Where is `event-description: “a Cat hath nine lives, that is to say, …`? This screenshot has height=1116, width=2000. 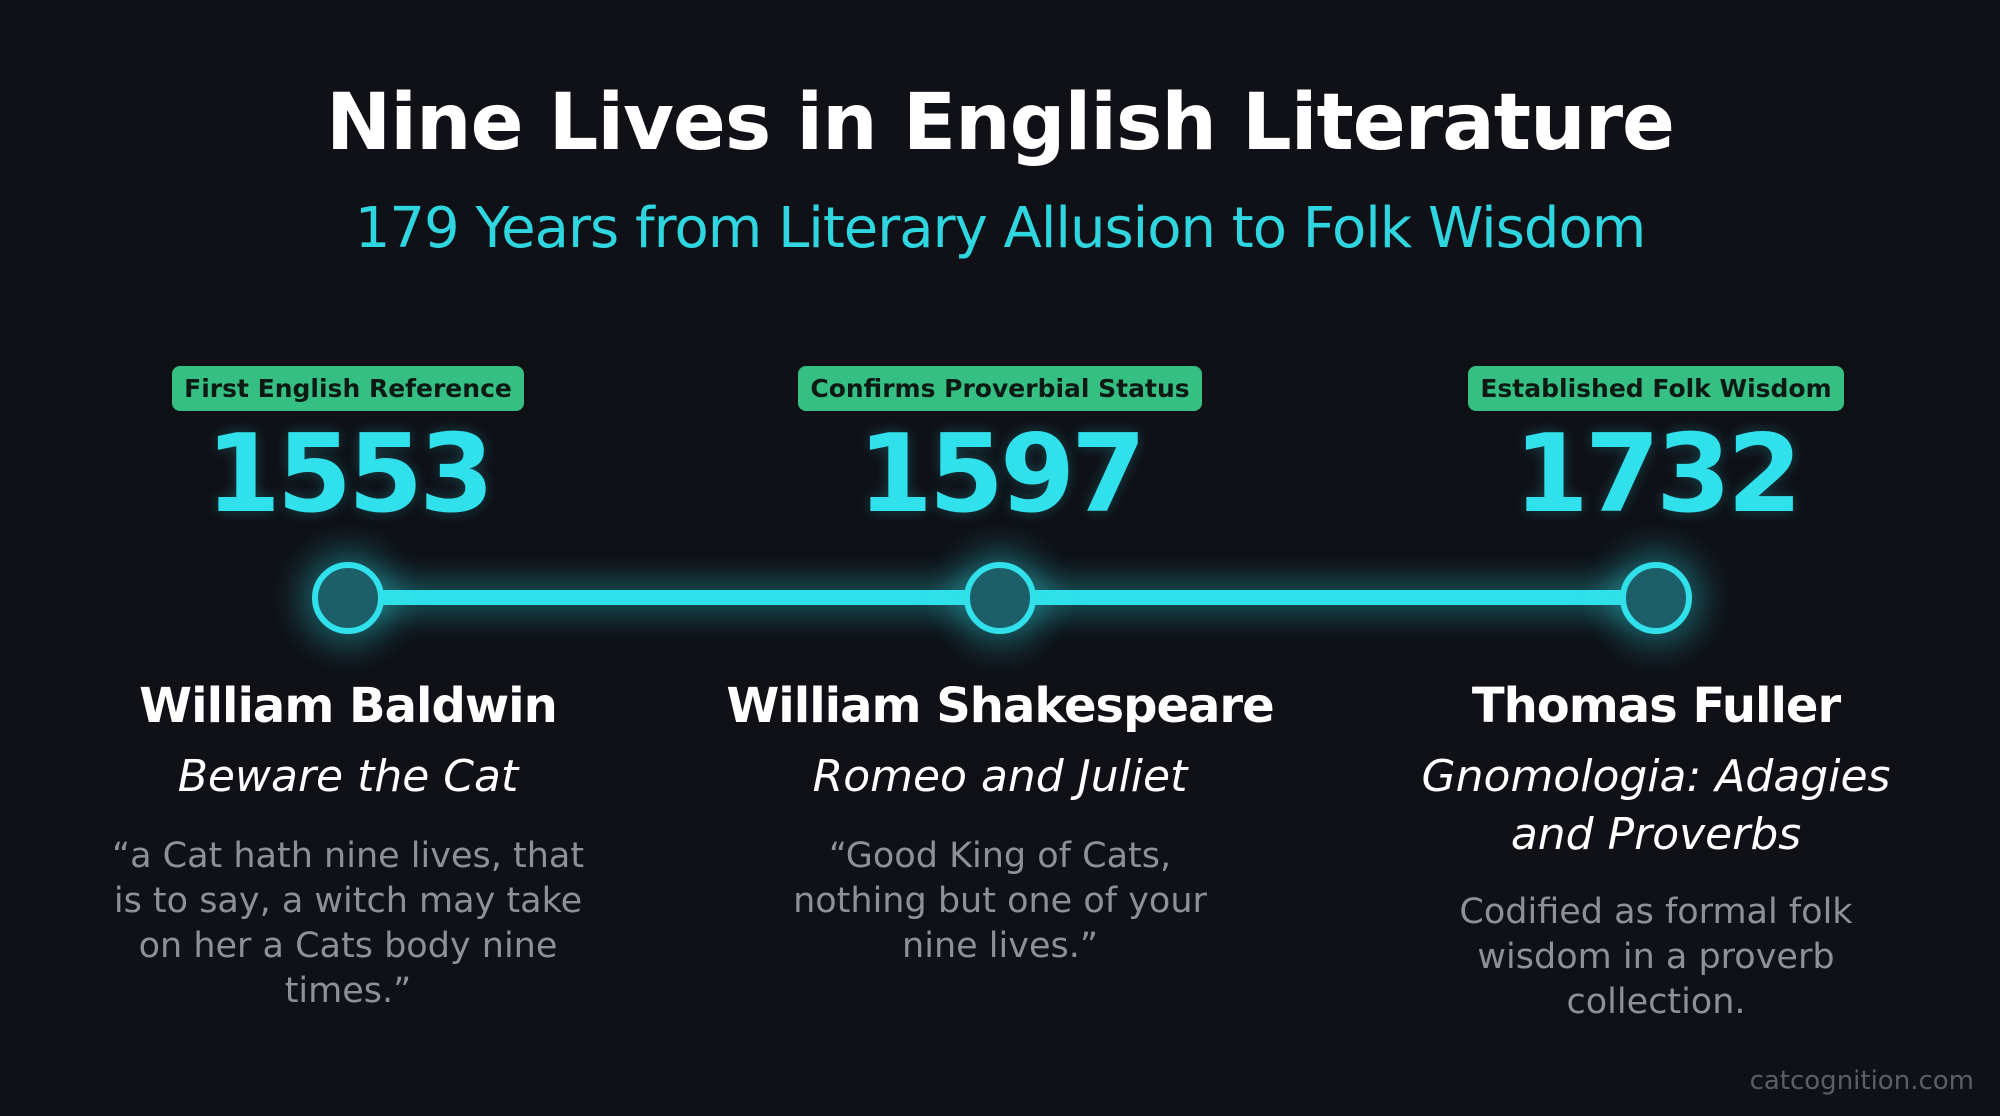 event-description: “a Cat hath nine lives, that is to say, … is located at coordinates (348, 923).